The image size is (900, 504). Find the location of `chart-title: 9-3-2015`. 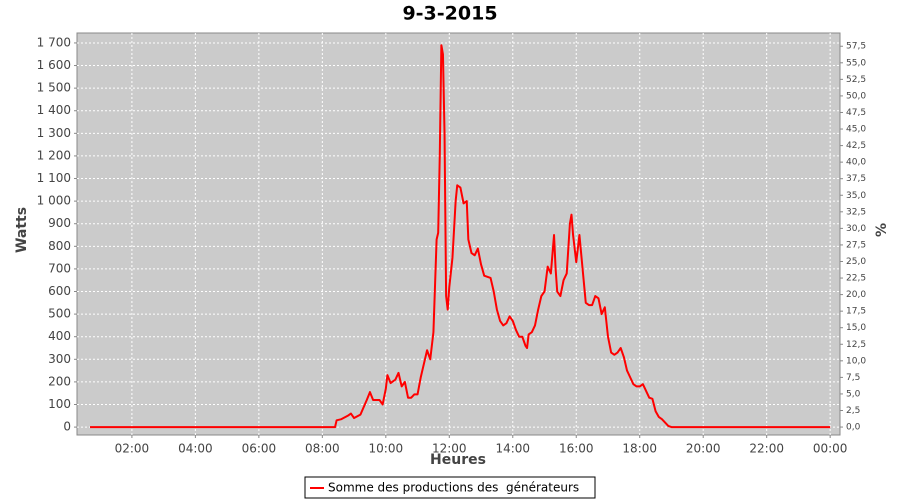

chart-title: 9-3-2015 is located at coordinates (449, 14).